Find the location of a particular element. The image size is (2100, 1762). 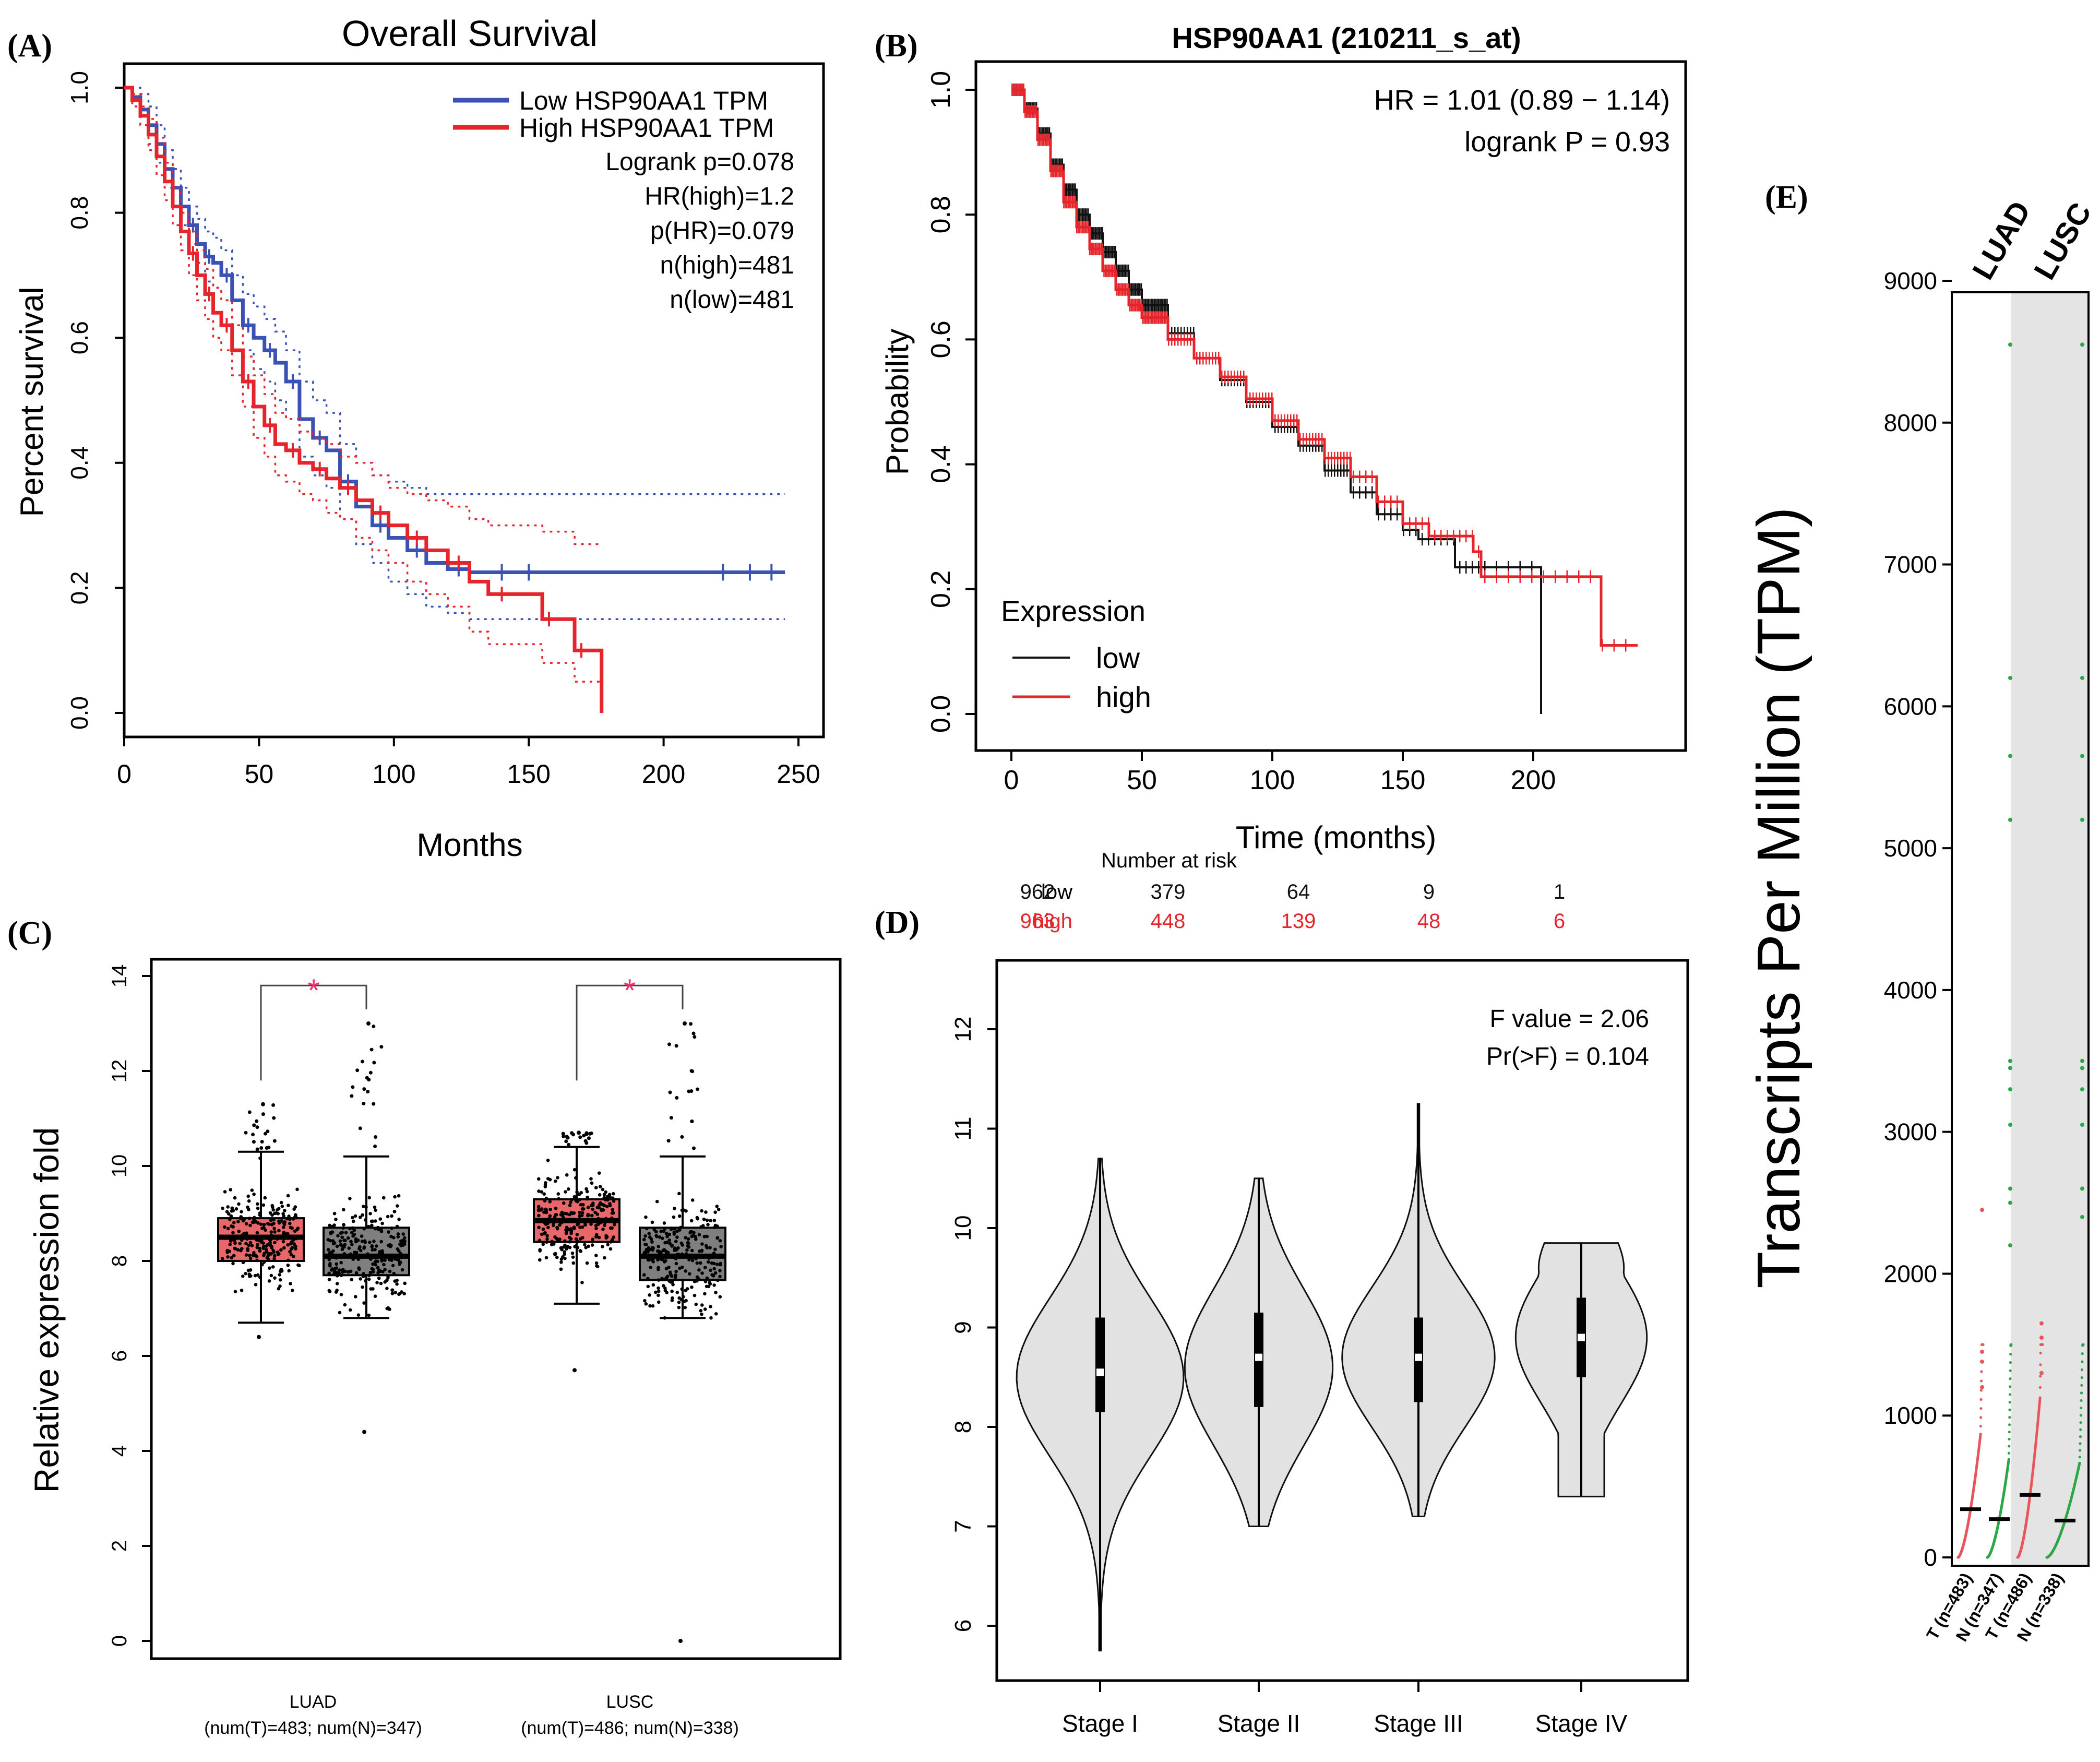

y-tick-label-5000: 5000 is located at coordinates (1910, 848).